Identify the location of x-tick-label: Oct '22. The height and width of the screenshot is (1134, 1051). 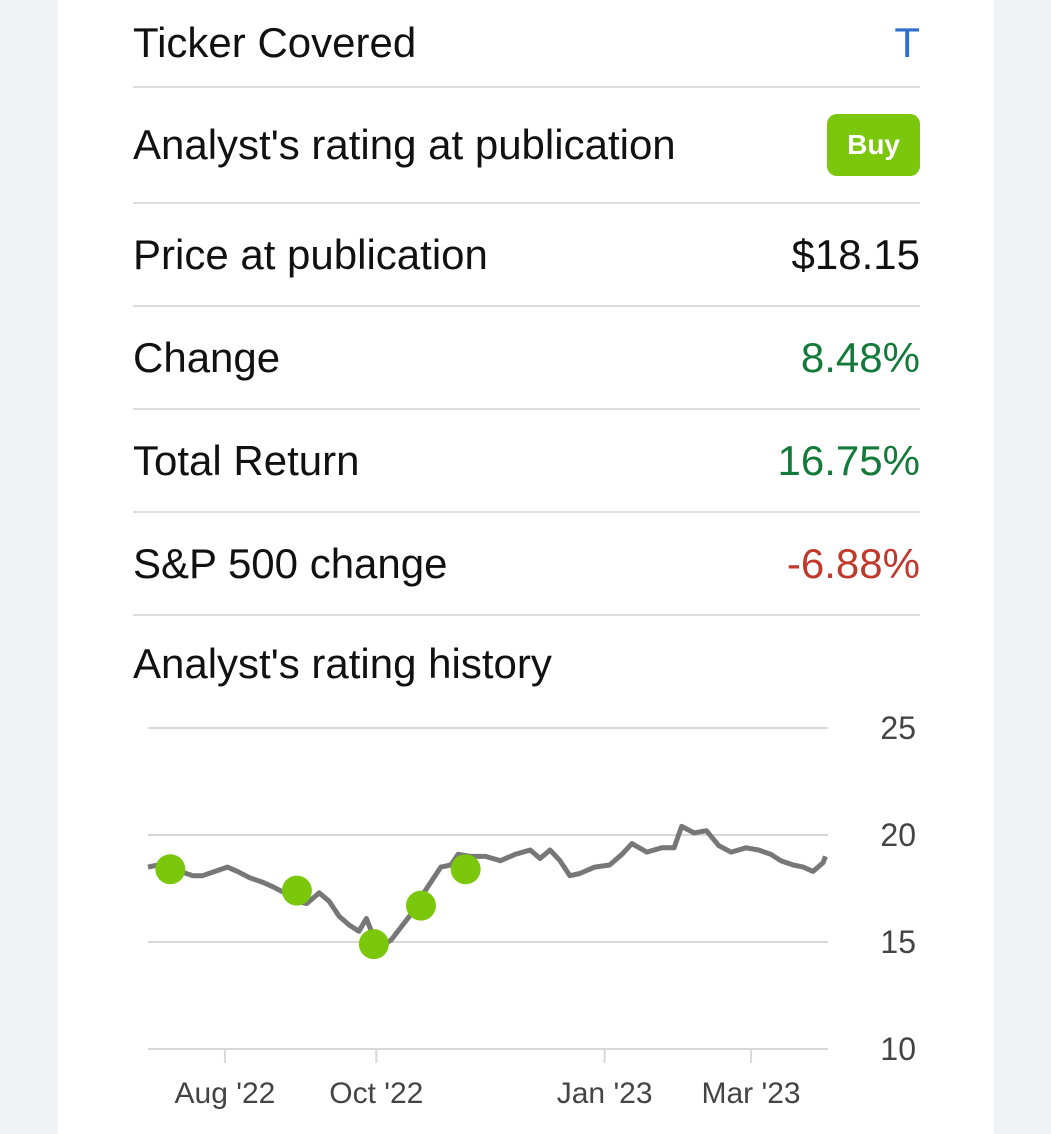
(376, 1093).